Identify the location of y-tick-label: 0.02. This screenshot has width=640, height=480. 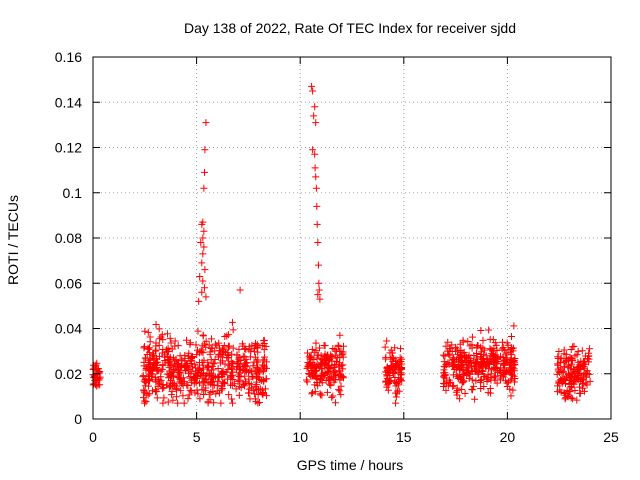
(68, 374).